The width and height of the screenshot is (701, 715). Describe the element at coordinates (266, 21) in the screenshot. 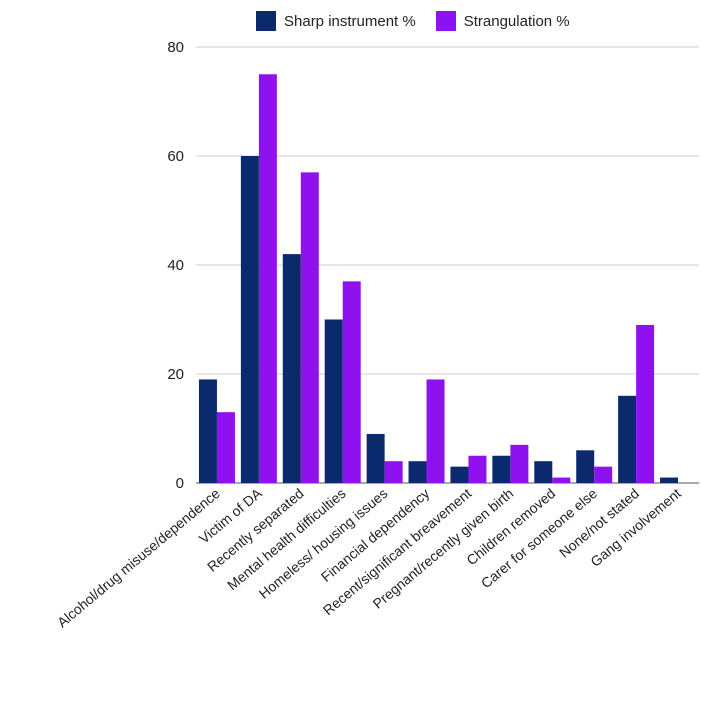

I see `legend-swatch-sharp` at that location.